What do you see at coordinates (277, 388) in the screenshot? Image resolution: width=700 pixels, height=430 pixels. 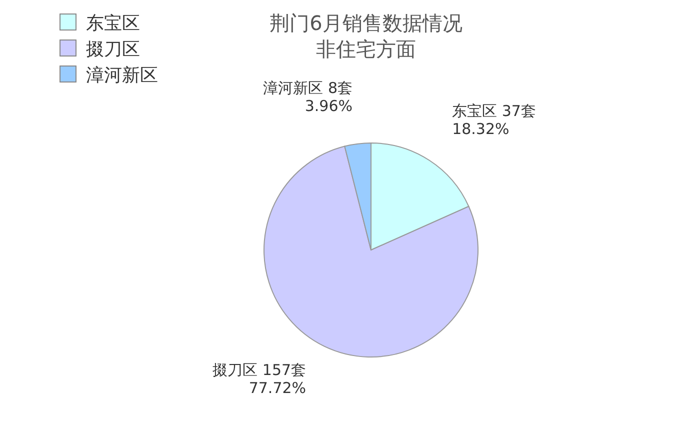 I see `text: 77.72%` at bounding box center [277, 388].